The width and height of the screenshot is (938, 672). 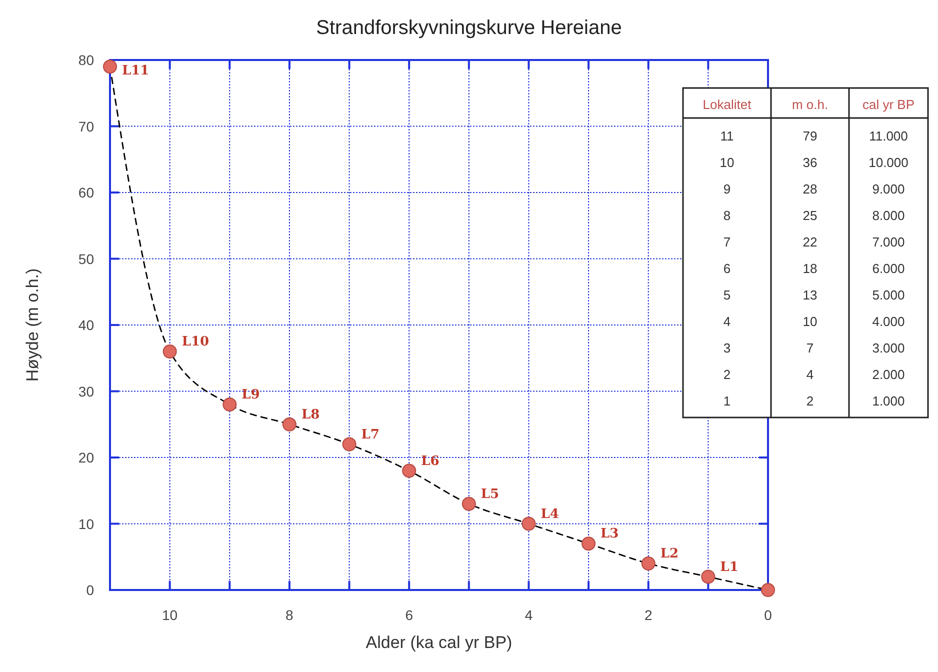 I want to click on text: 7.000, so click(x=888, y=242).